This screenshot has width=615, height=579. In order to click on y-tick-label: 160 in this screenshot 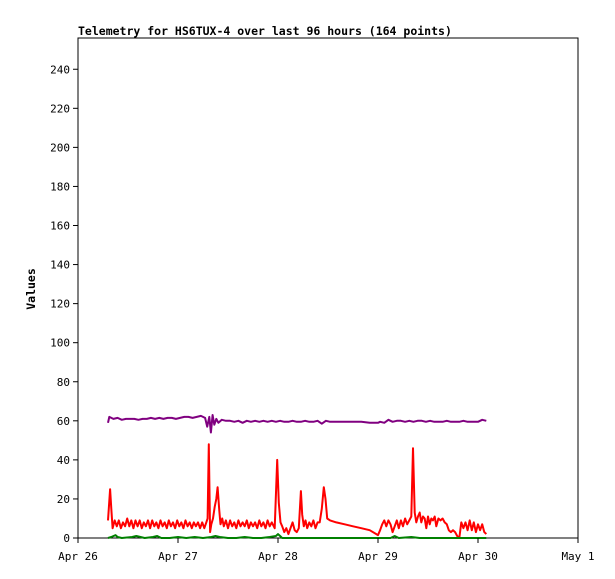, I will do `click(60, 226)`.